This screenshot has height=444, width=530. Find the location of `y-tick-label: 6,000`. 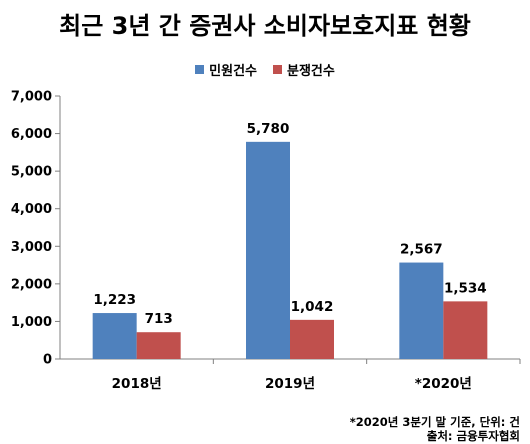

y-tick-label: 6,000 is located at coordinates (31, 134).